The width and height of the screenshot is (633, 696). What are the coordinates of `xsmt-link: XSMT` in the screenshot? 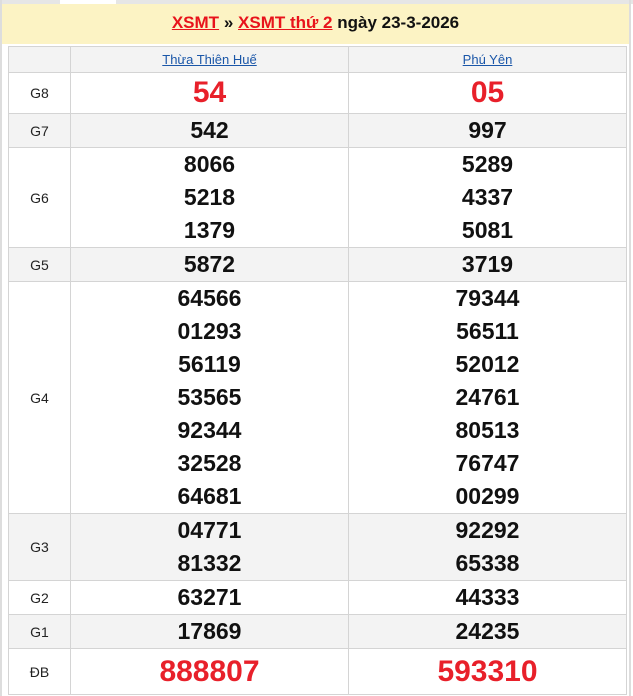 It's located at (195, 22).